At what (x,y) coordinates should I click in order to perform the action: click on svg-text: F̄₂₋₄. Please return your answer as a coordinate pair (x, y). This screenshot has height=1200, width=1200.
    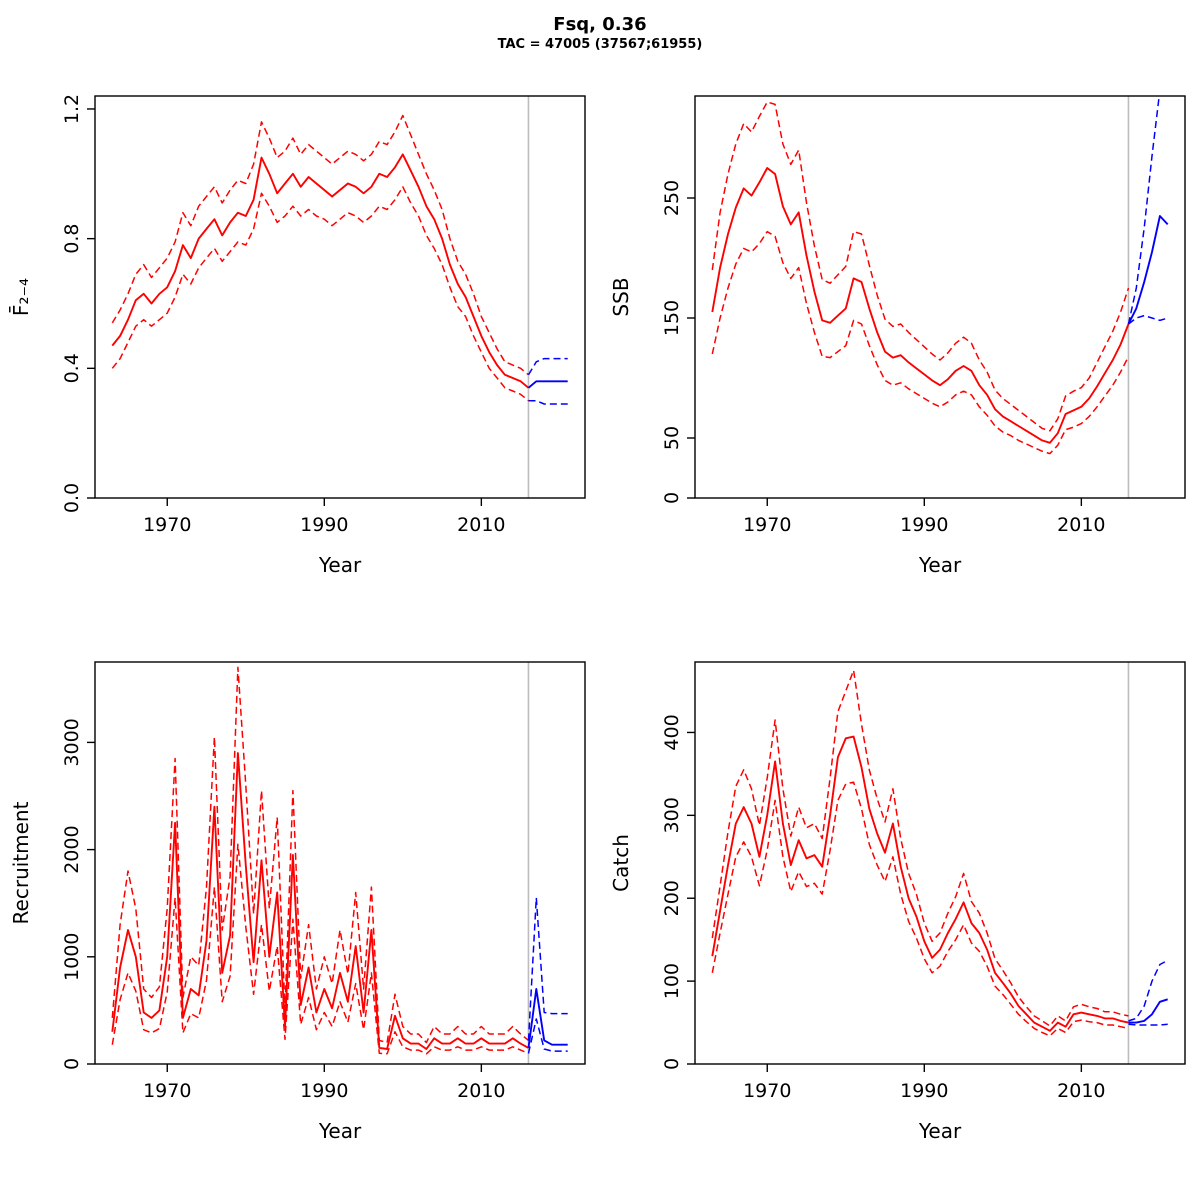
    Looking at the image, I should click on (20, 297).